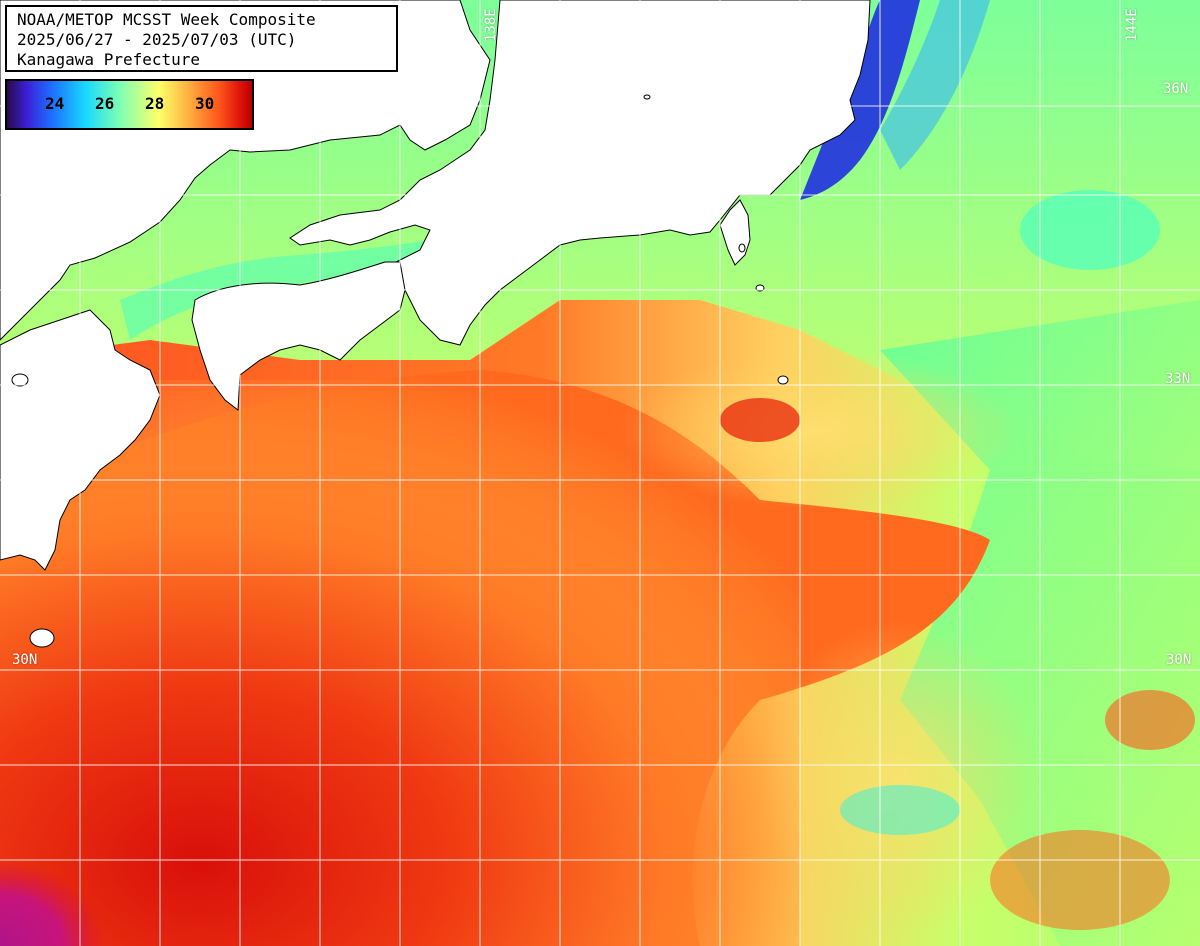  Describe the element at coordinates (205, 103) in the screenshot. I see `scale-label-30: 30` at that location.